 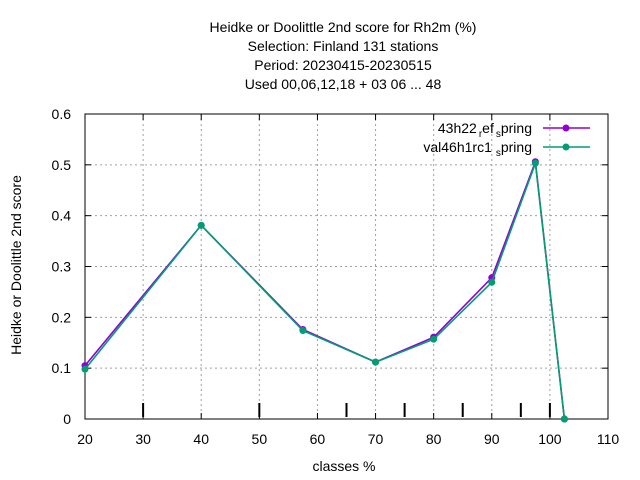 I want to click on y-tick-label: 0.5, so click(x=62, y=165).